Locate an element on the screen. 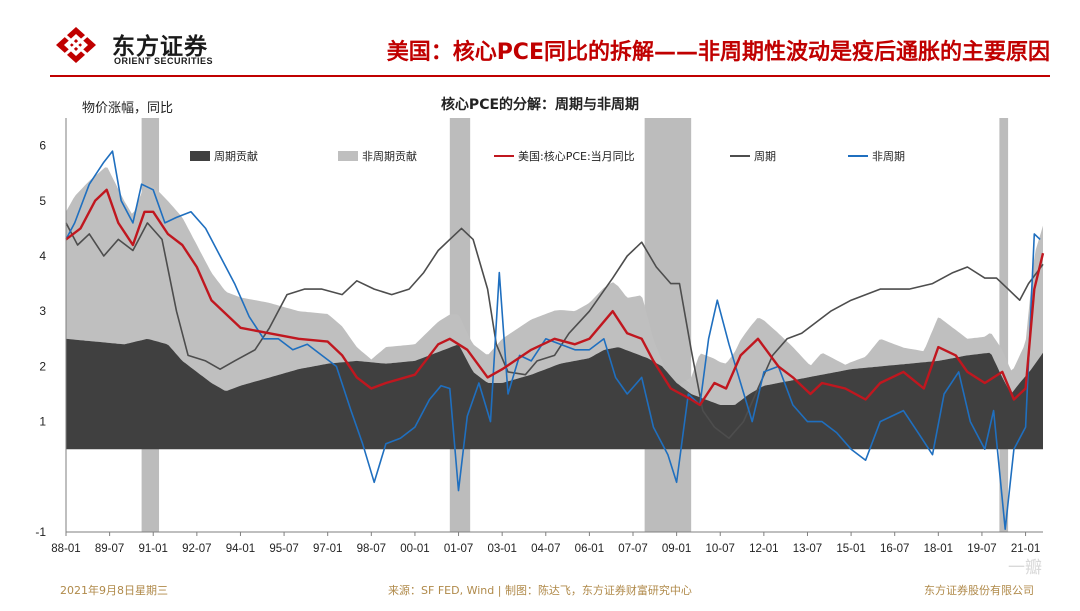  x-tick-label: 97-01 is located at coordinates (327, 549).